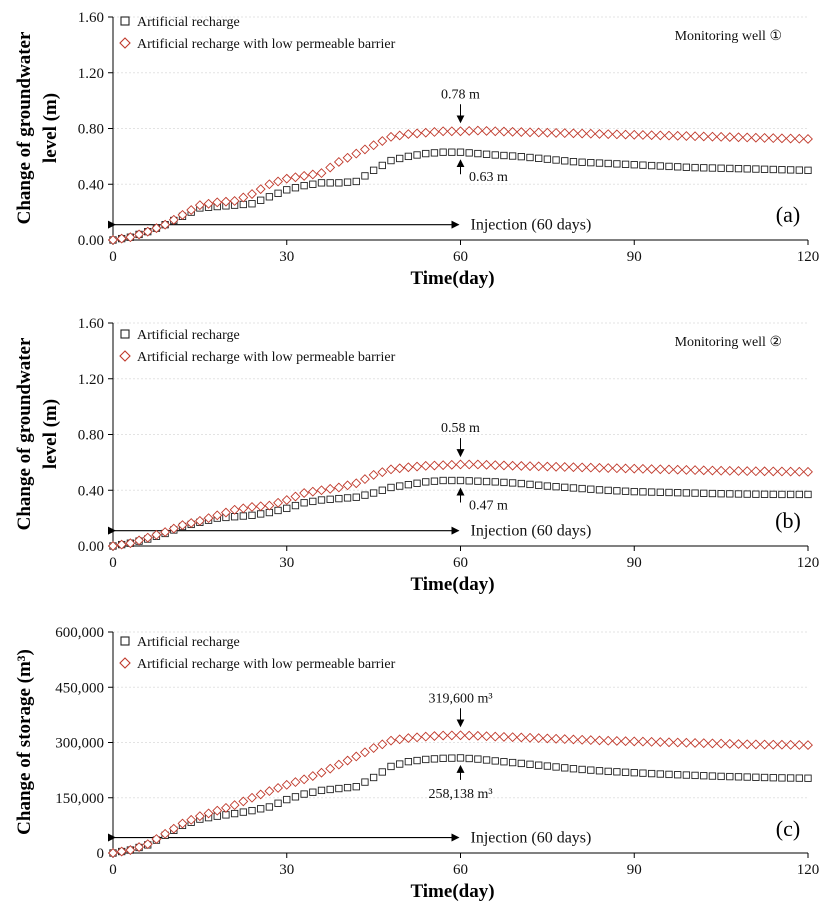 This screenshot has width=828, height=920. I want to click on annotation-label: 258,138 m³, so click(460, 794).